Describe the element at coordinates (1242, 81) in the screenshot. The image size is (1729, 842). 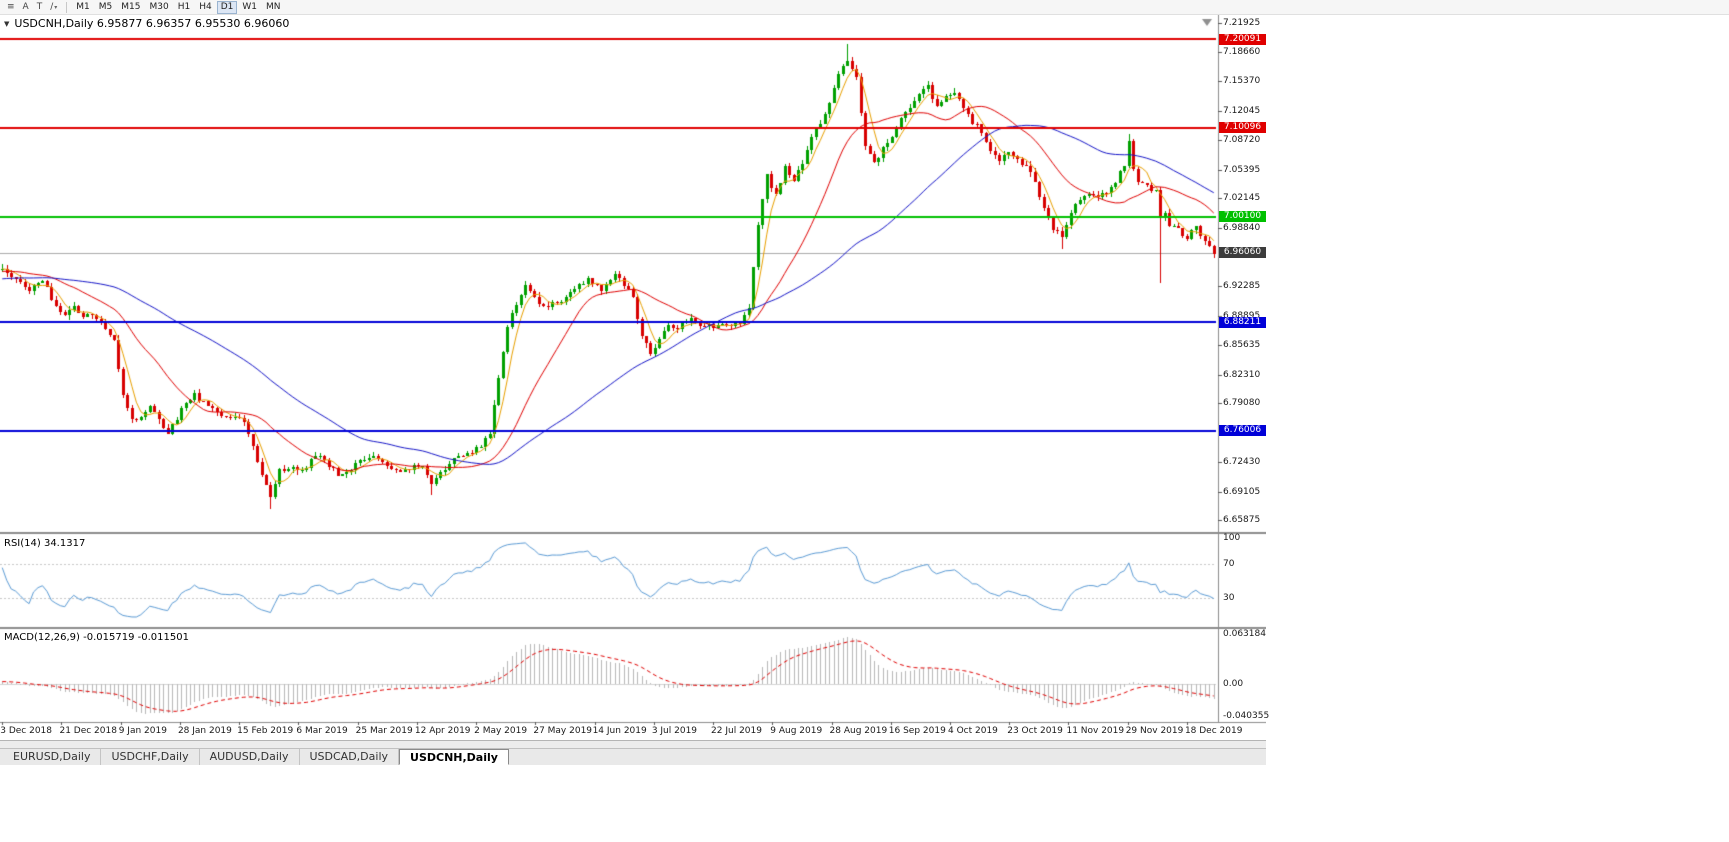
I see `price-axis-label: 7.15370` at that location.